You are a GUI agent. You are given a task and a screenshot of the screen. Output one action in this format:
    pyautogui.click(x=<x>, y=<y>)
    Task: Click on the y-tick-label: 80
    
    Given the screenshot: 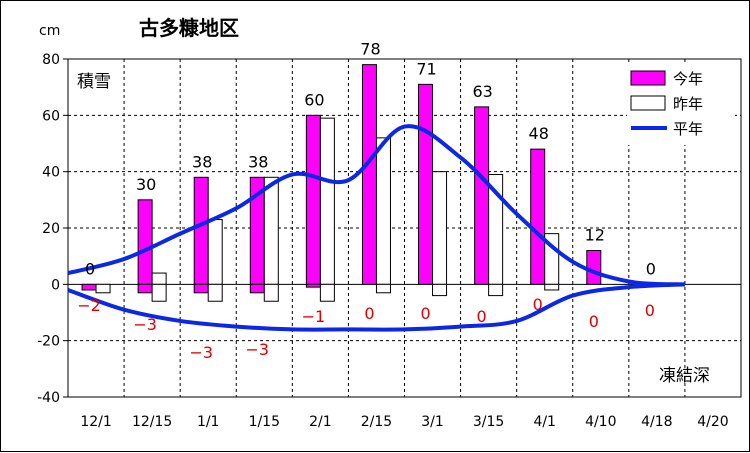 What is the action you would take?
    pyautogui.click(x=51, y=60)
    